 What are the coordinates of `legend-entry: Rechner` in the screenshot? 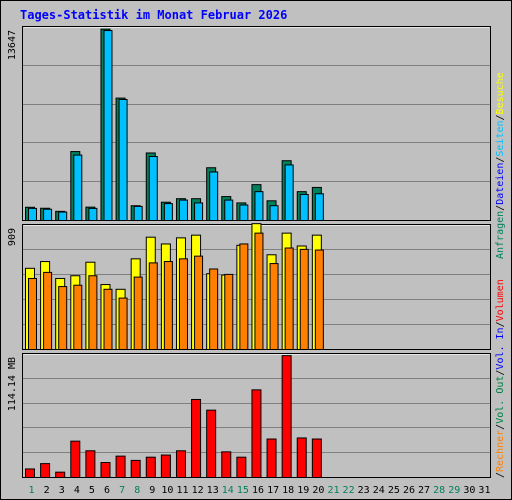 It's located at (500, 451).